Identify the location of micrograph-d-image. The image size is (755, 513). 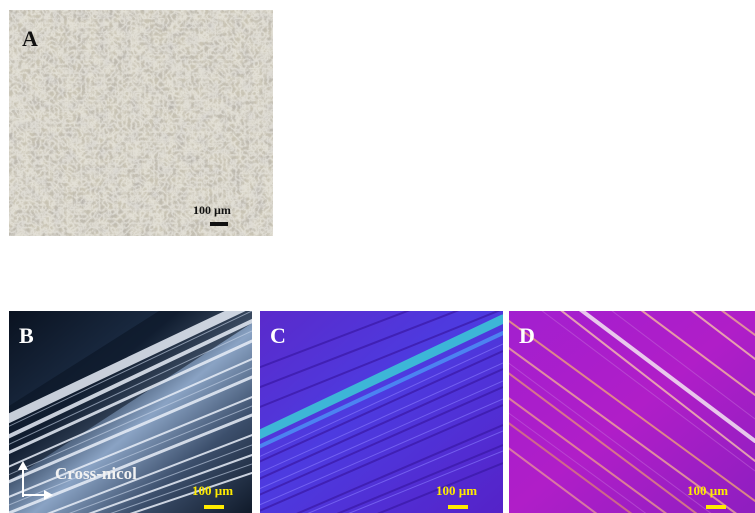
(632, 412).